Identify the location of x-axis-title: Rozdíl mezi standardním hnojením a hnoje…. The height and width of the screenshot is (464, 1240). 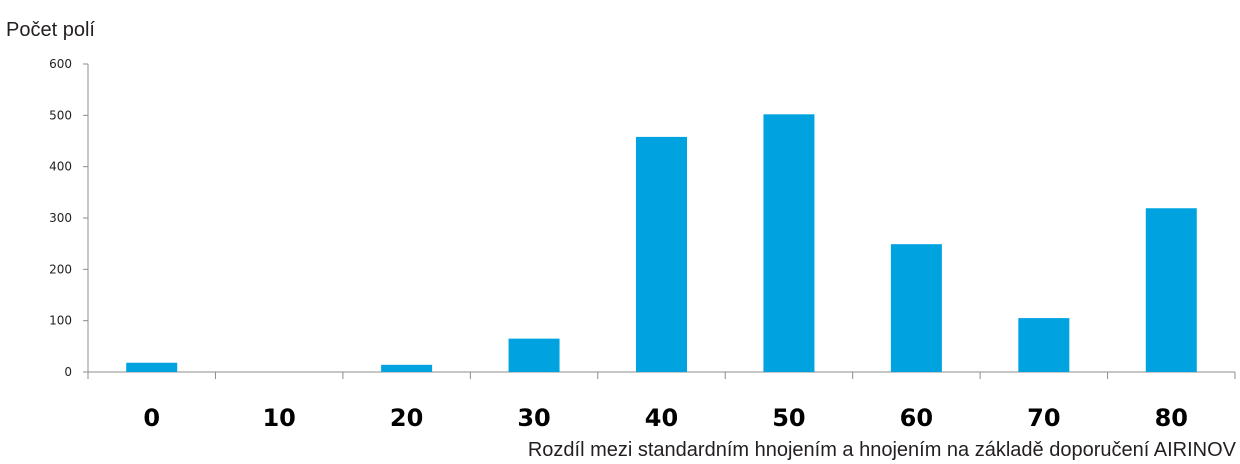
(882, 450).